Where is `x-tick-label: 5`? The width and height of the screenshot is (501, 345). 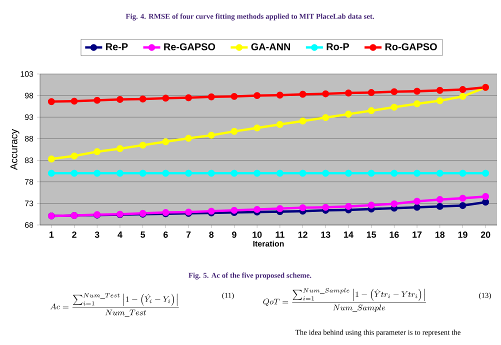 x-tick-label: 5 is located at coordinates (143, 235).